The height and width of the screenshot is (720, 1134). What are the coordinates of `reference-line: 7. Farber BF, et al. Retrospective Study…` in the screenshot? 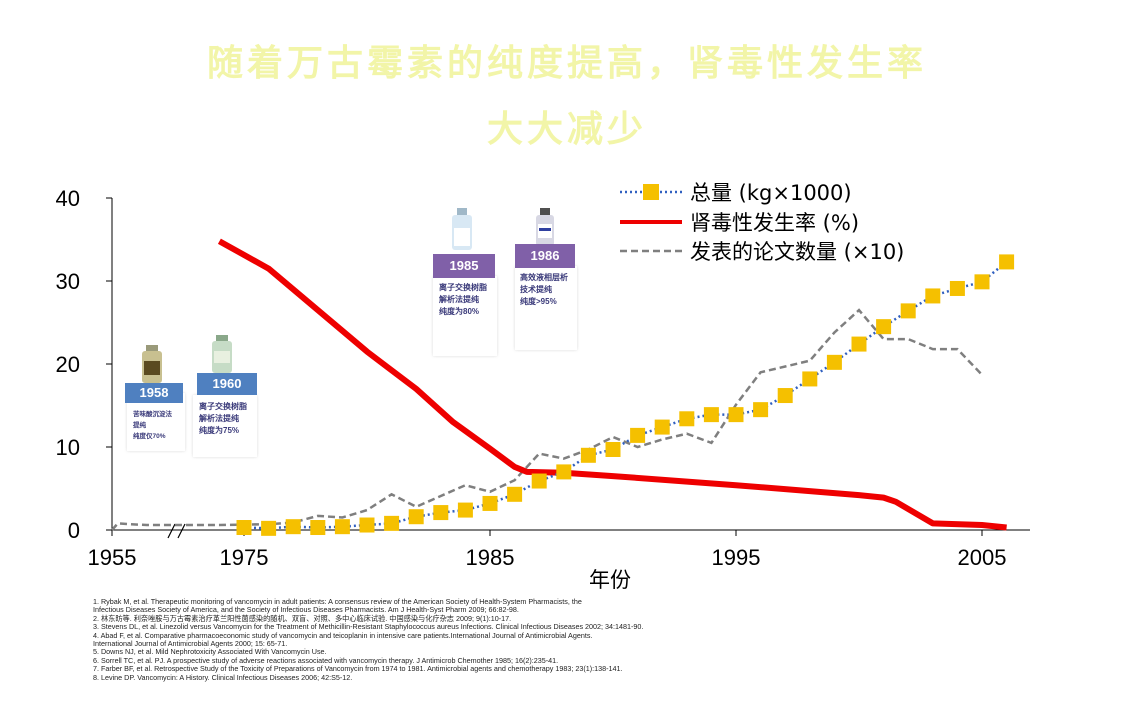 It's located at (358, 669).